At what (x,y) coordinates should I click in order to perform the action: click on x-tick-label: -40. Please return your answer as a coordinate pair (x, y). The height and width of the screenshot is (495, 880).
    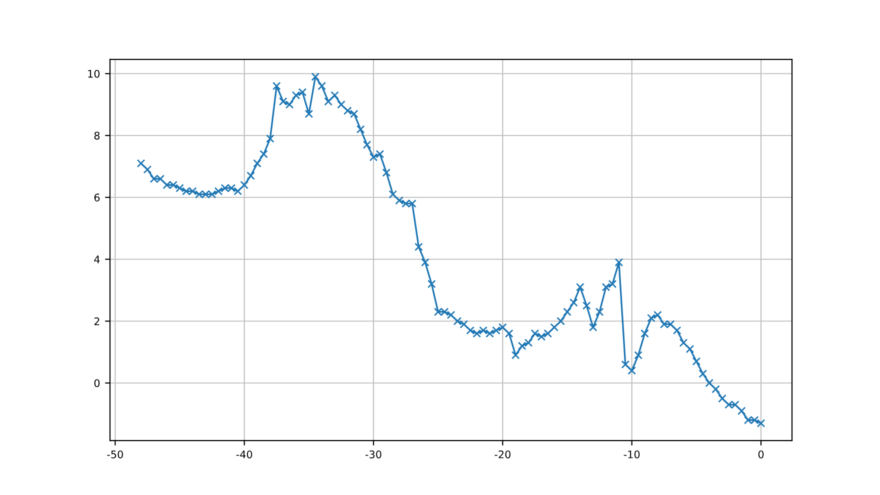
    Looking at the image, I should click on (244, 454).